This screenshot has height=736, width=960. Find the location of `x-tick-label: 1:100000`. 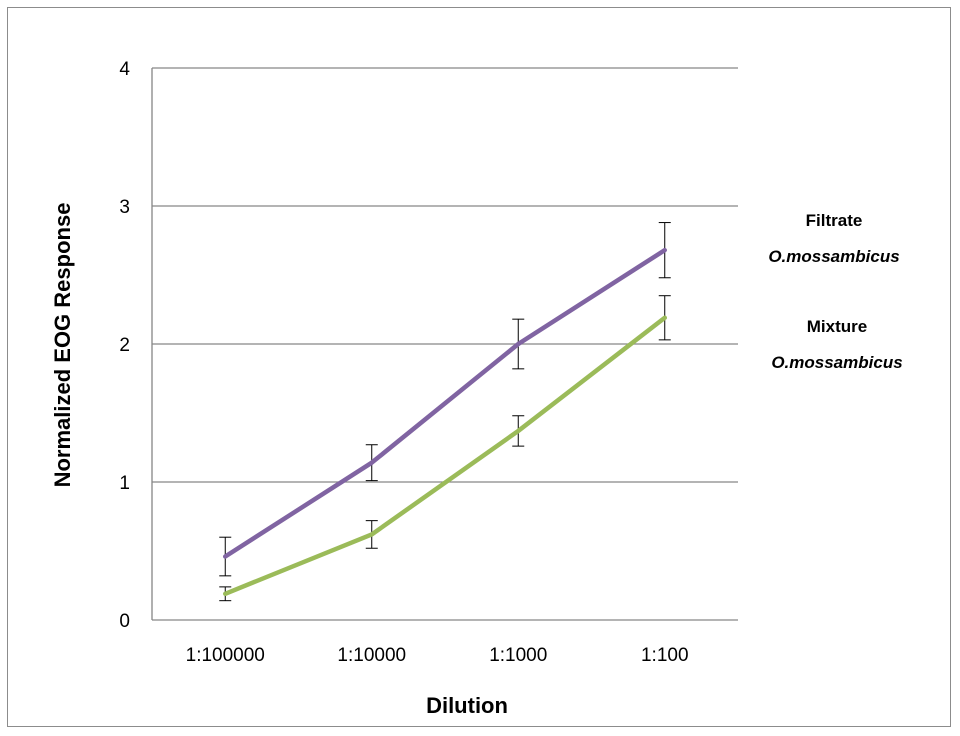

x-tick-label: 1:100000 is located at coordinates (225, 655).